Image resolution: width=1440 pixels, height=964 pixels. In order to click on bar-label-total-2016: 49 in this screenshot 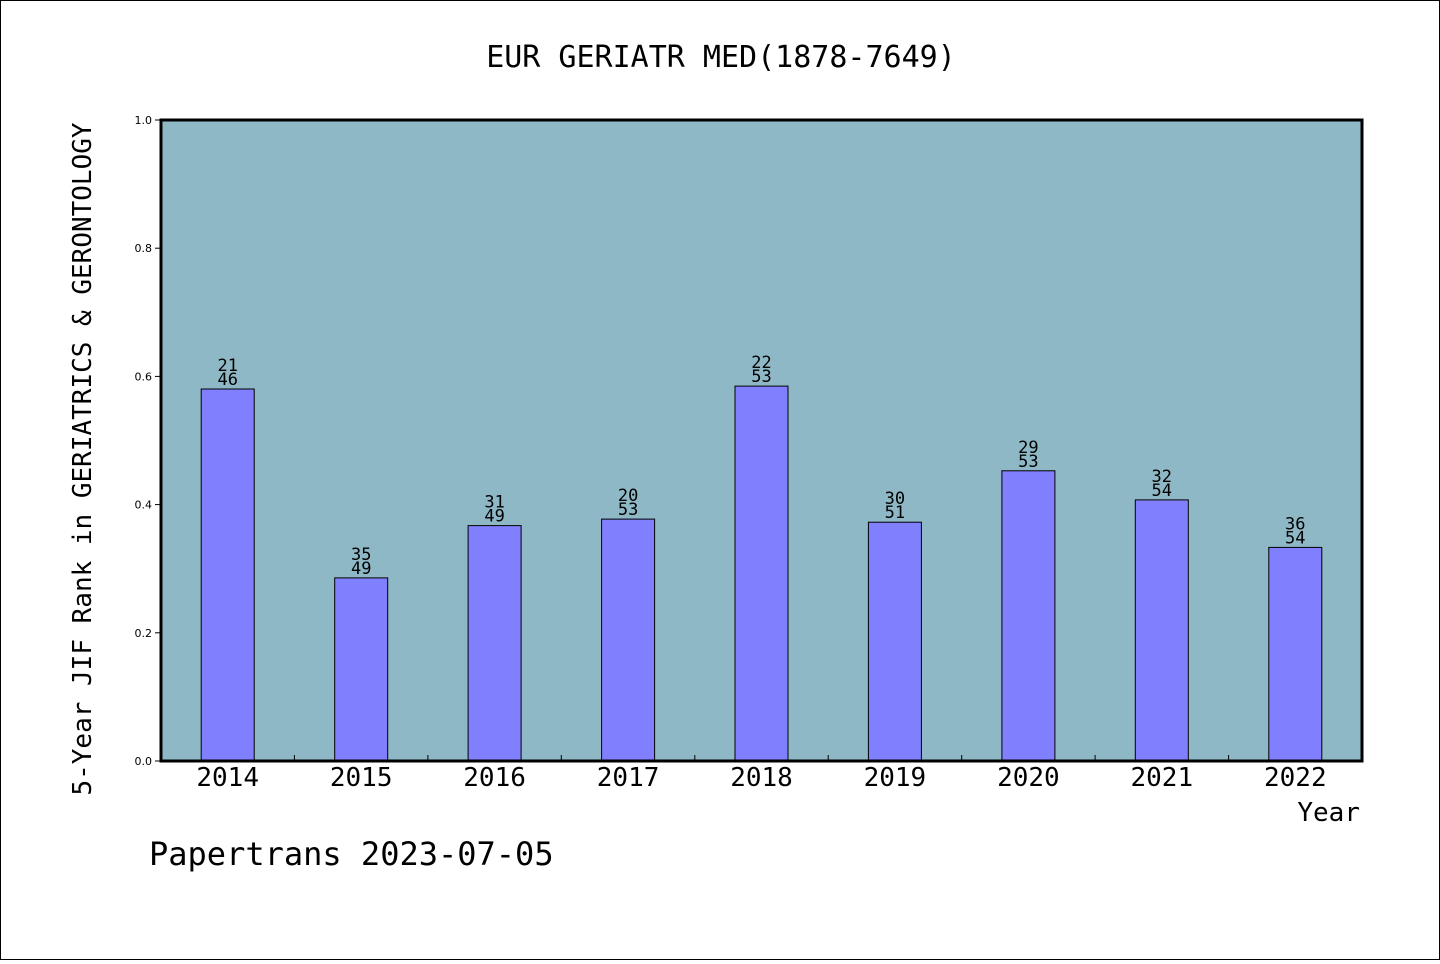, I will do `click(494, 517)`.